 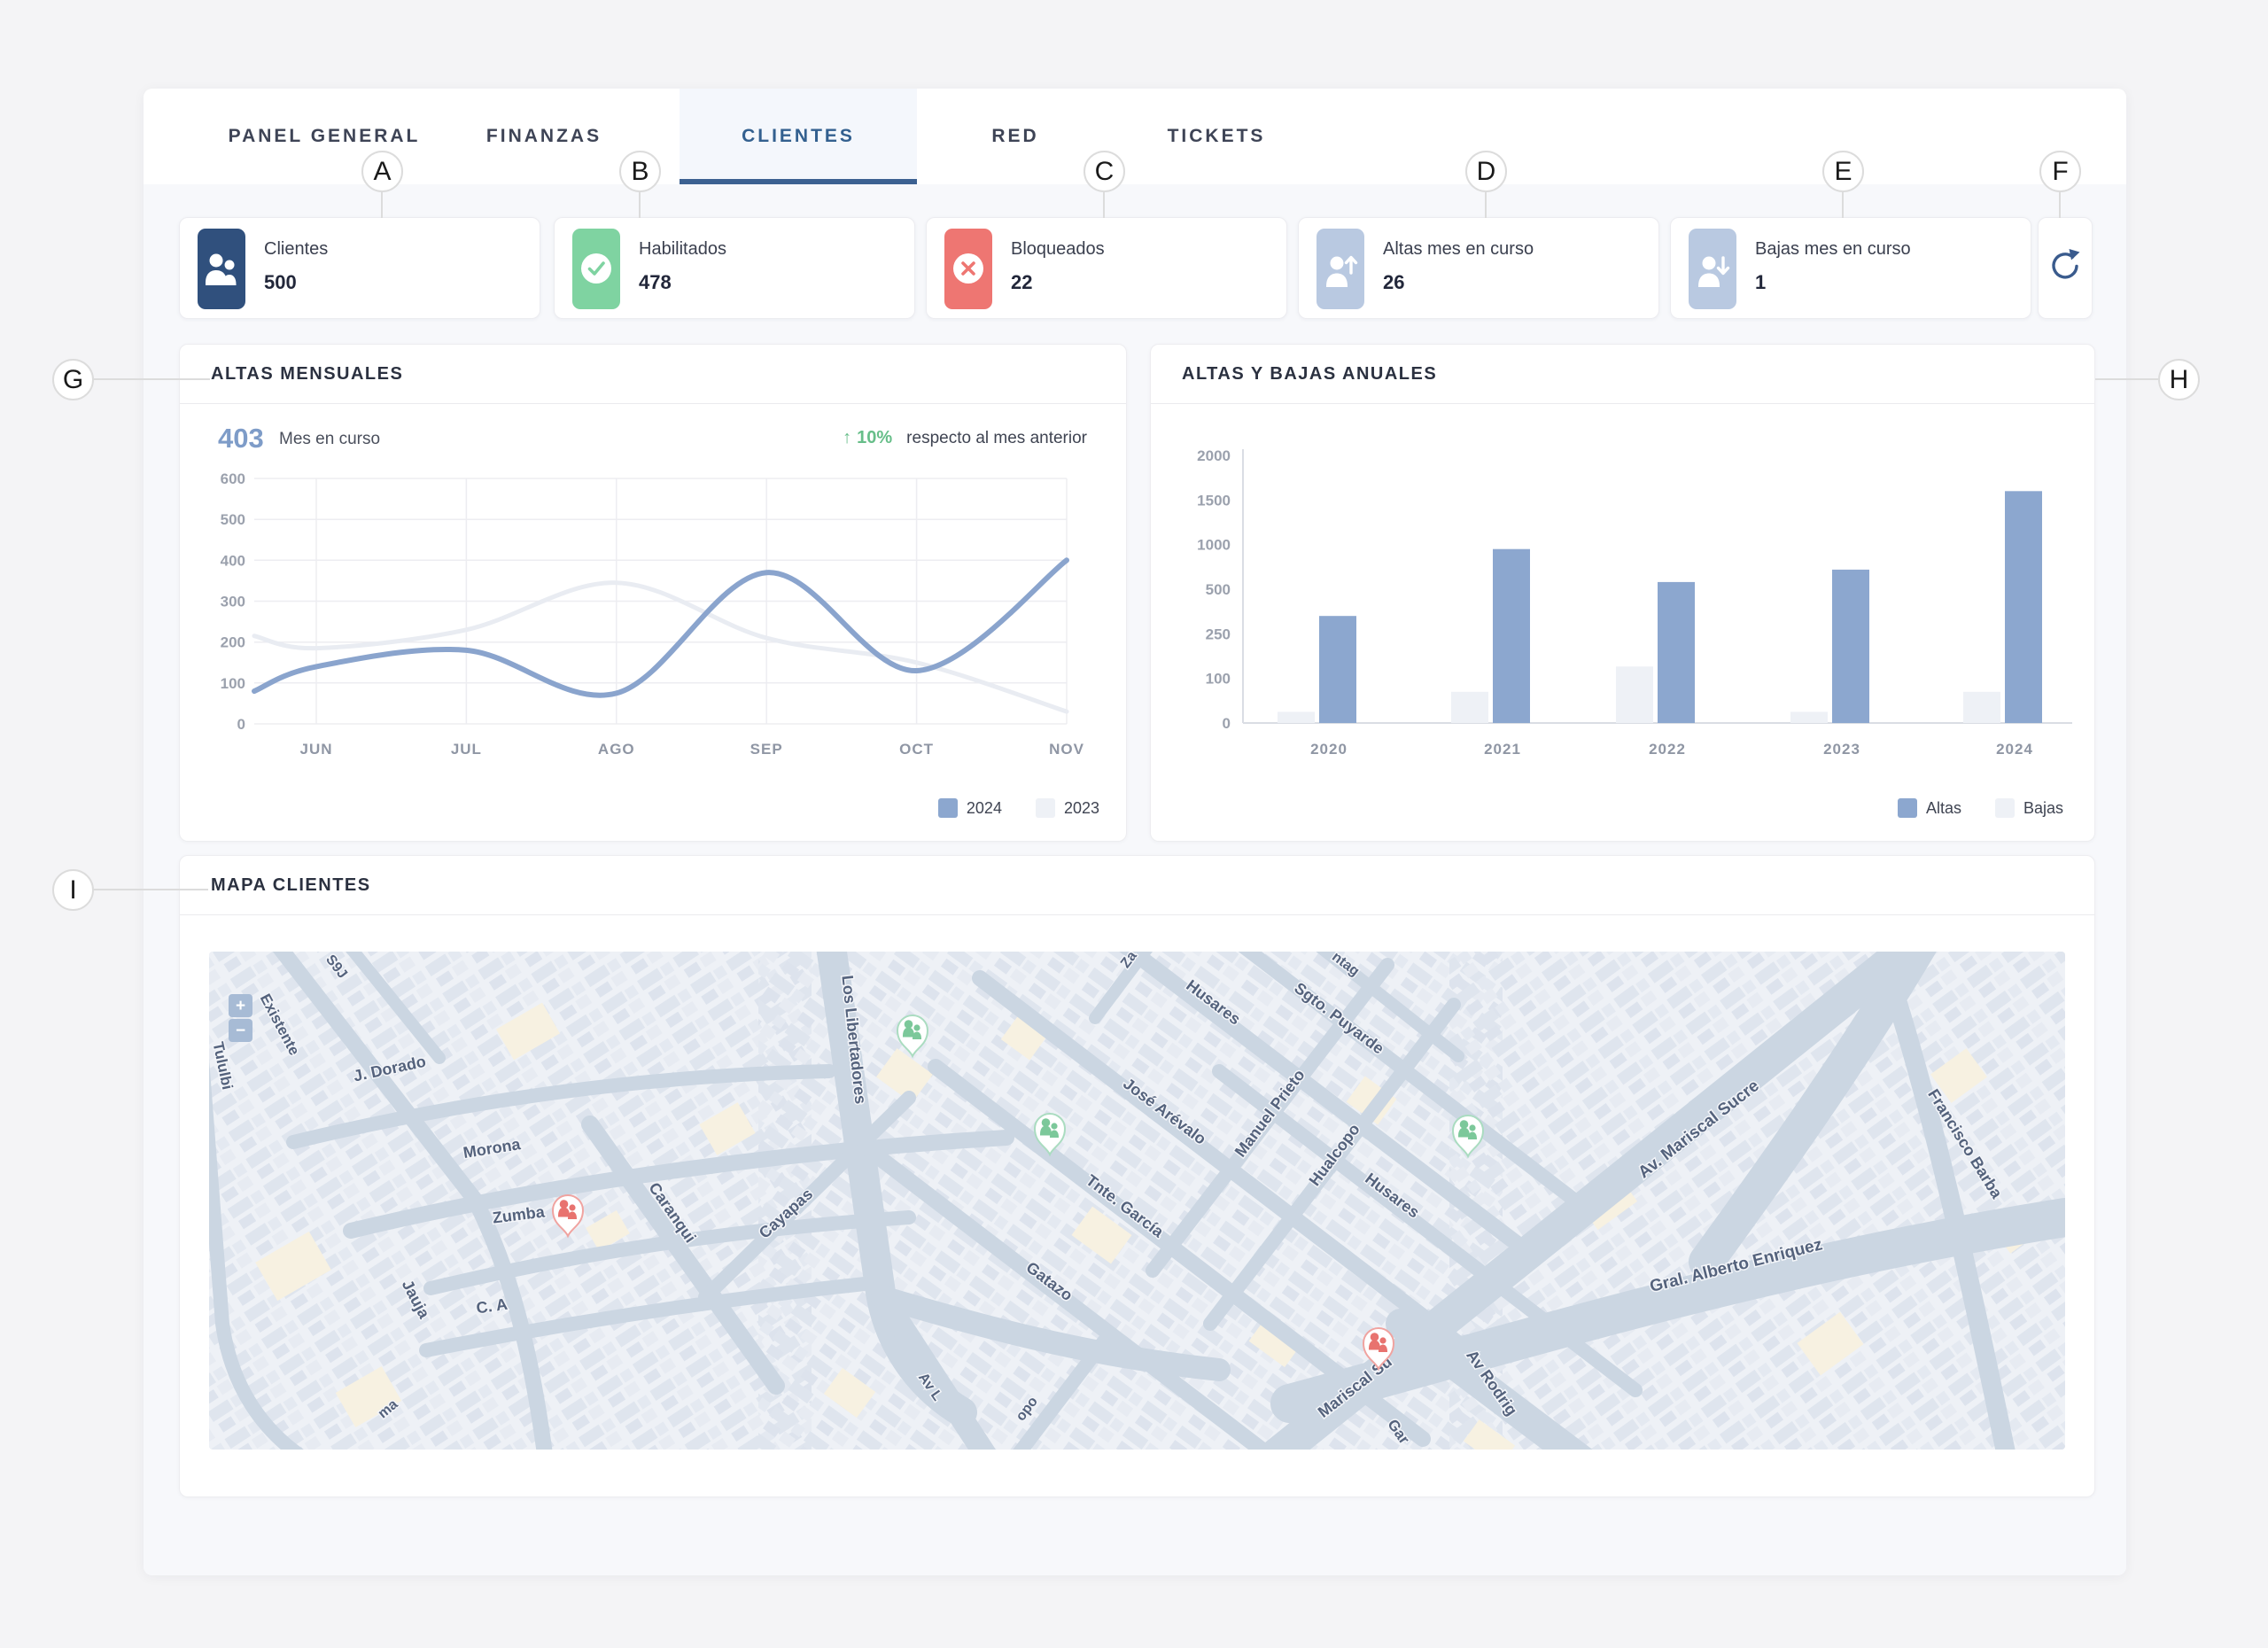 What do you see at coordinates (1622, 374) in the screenshot?
I see `card-header: ALTAS Y BAJAS ANUALES` at bounding box center [1622, 374].